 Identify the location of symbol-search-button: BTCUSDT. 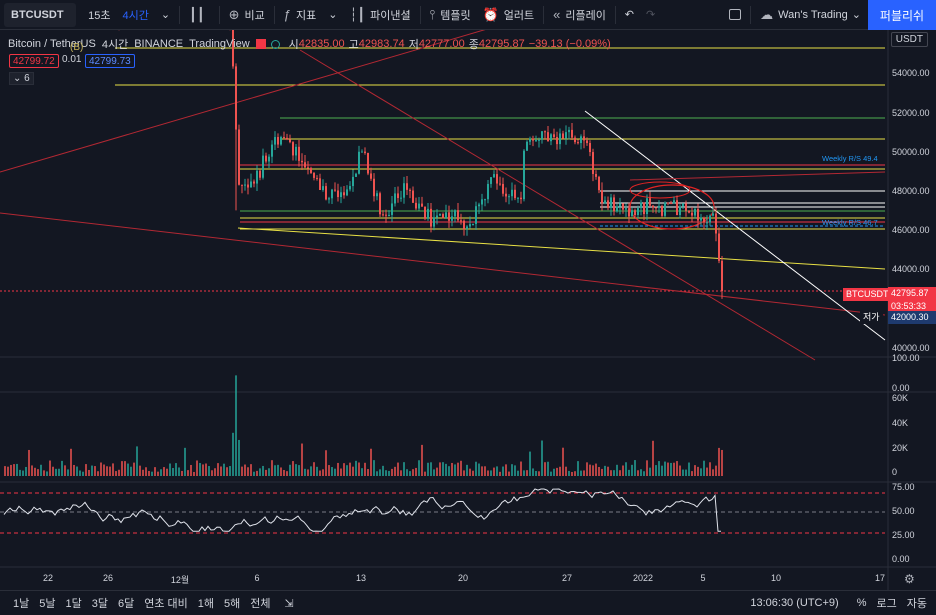
(40, 14).